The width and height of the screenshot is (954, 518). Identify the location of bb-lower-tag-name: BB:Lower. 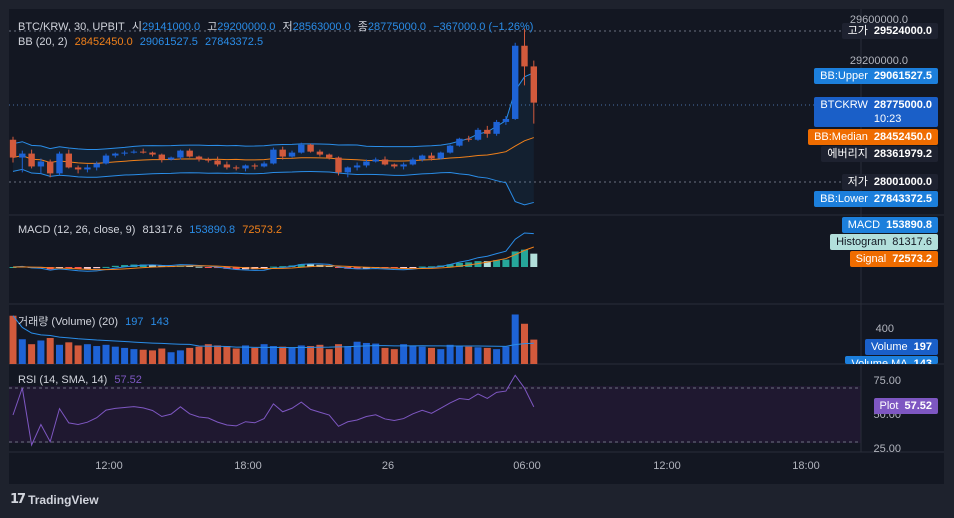
(844, 199).